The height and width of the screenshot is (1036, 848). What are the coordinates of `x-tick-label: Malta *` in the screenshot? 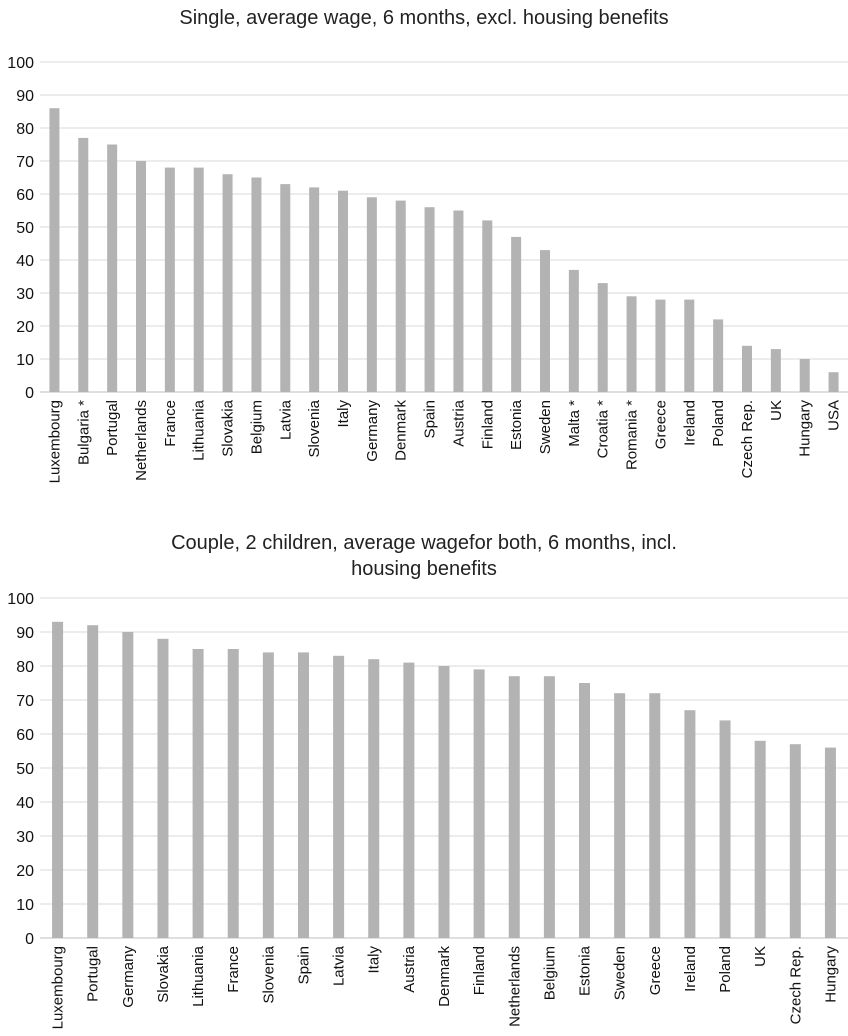 It's located at (574, 423).